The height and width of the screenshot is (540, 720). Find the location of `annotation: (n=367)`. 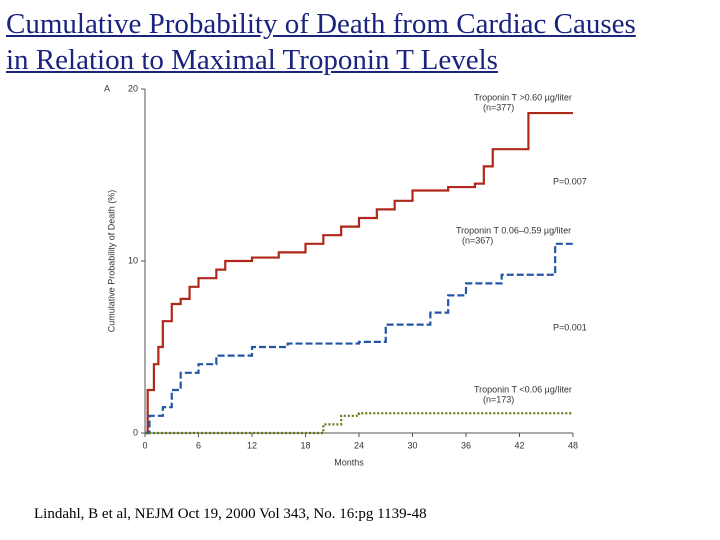

annotation: (n=367) is located at coordinates (477, 240).